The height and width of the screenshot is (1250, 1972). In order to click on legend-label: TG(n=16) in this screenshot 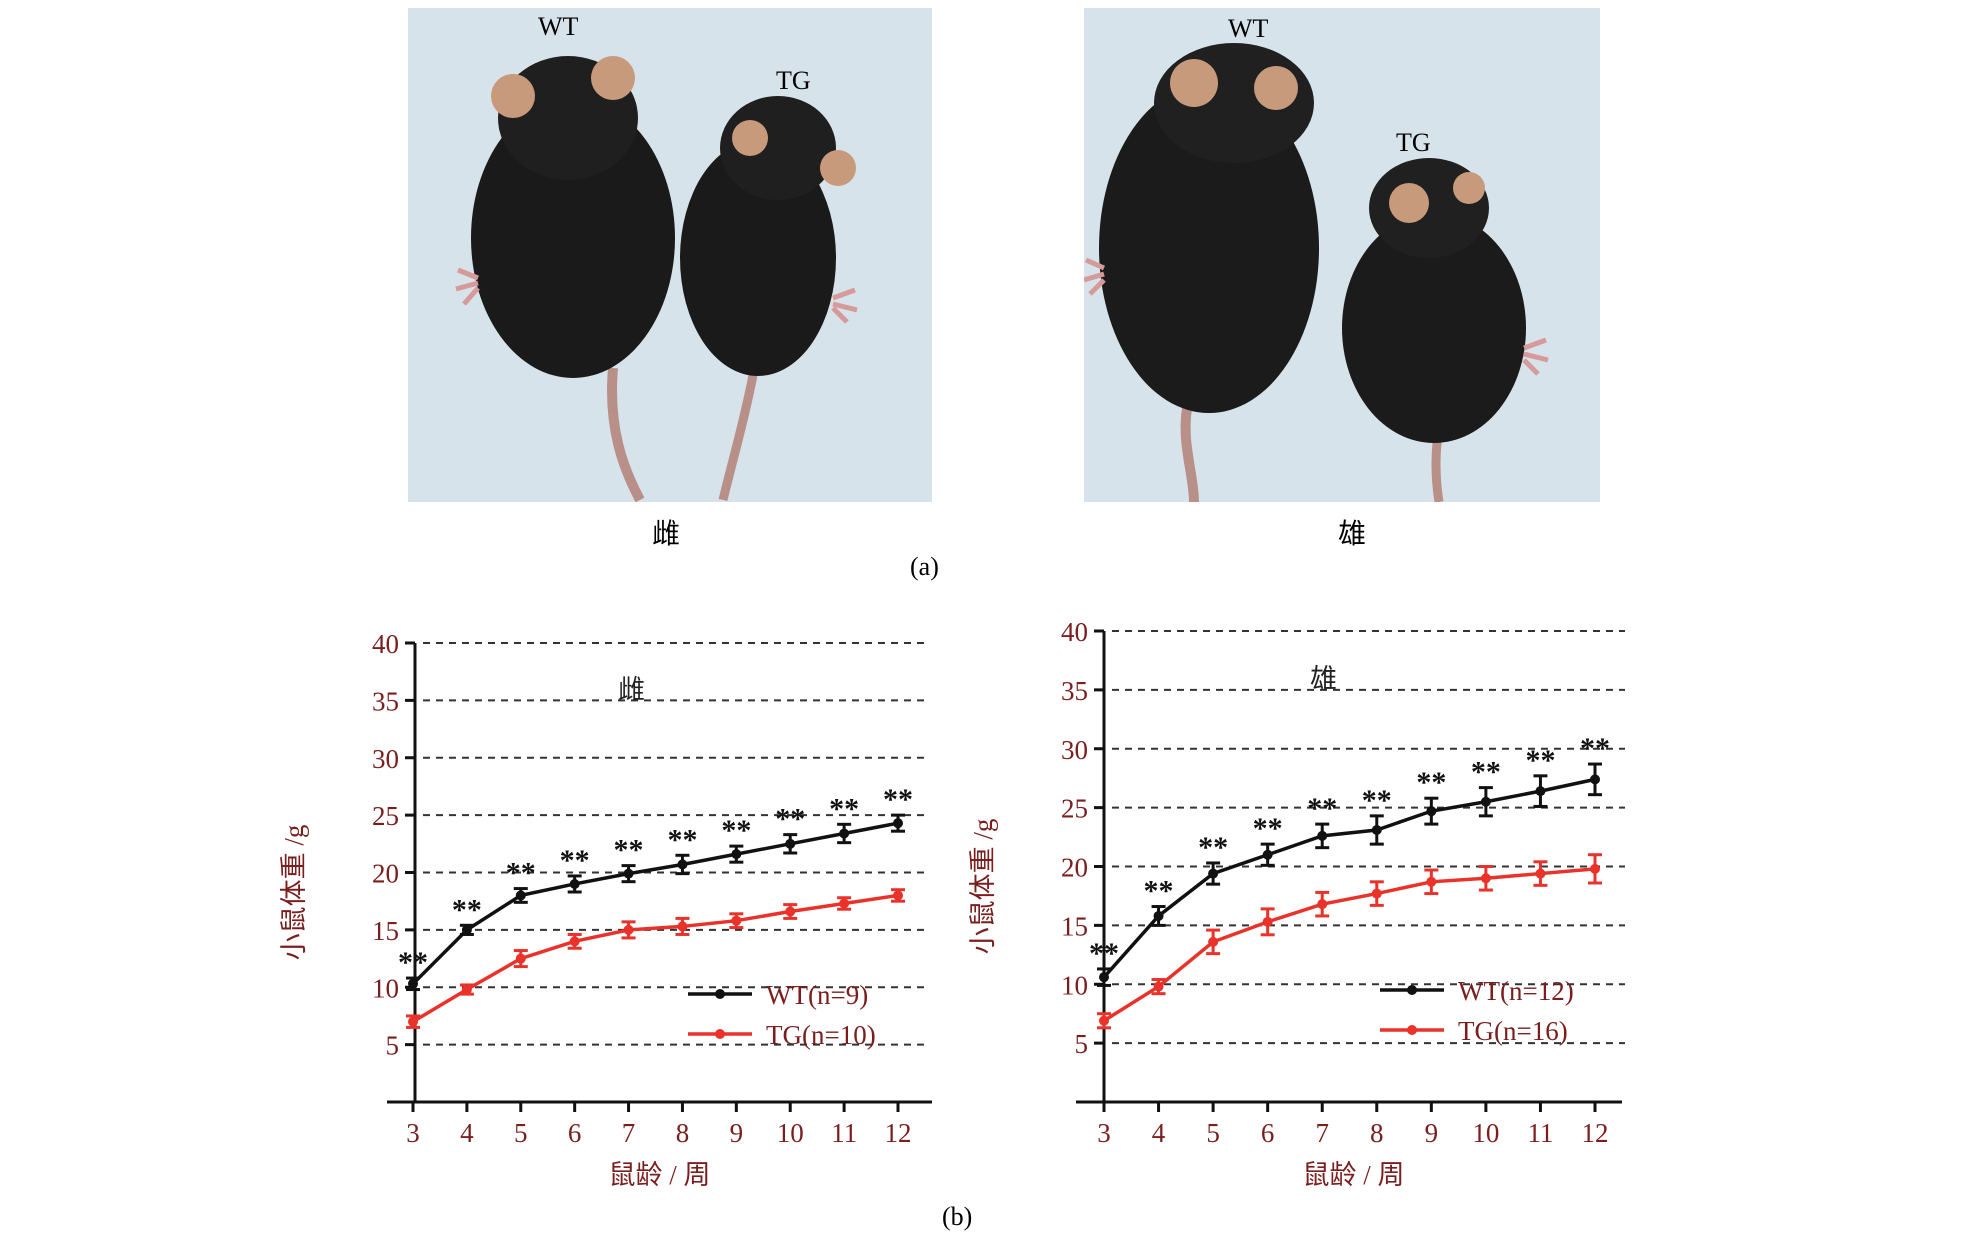, I will do `click(1513, 1031)`.